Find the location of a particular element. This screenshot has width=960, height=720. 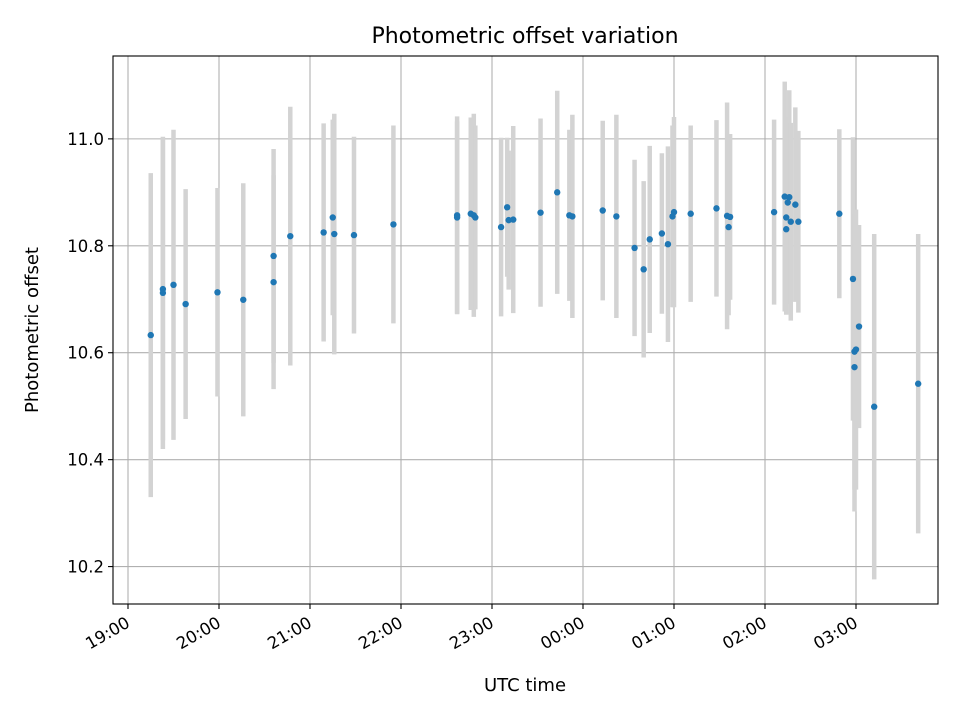

chart-title: Photometric offset variation is located at coordinates (524, 36).